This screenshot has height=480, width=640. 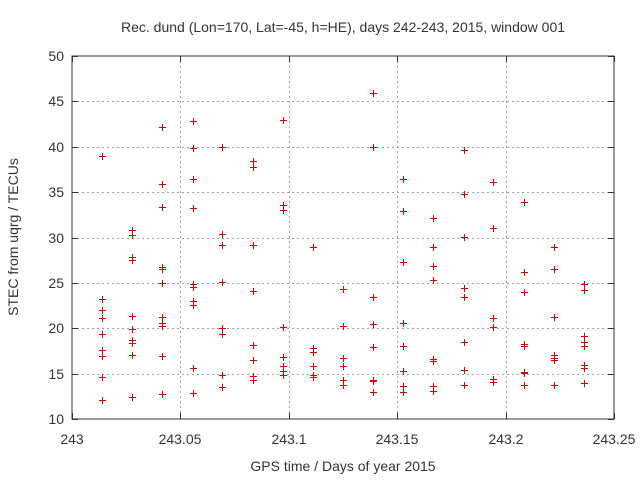 I want to click on x-tick-label: 243.1, so click(x=288, y=439).